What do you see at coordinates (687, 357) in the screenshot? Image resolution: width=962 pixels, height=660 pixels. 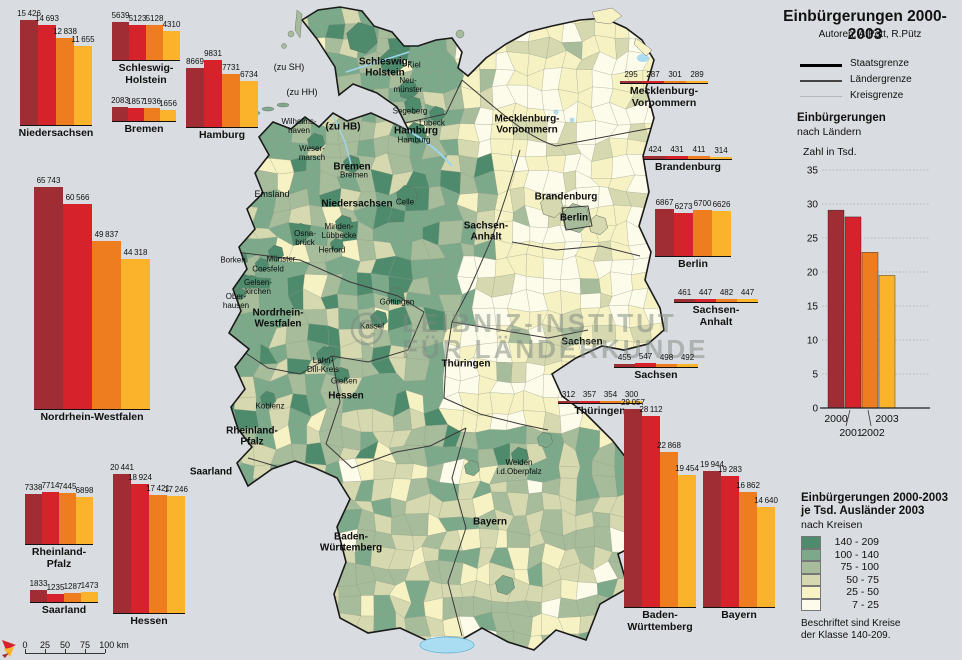 I see `bar-value-label: 492` at bounding box center [687, 357].